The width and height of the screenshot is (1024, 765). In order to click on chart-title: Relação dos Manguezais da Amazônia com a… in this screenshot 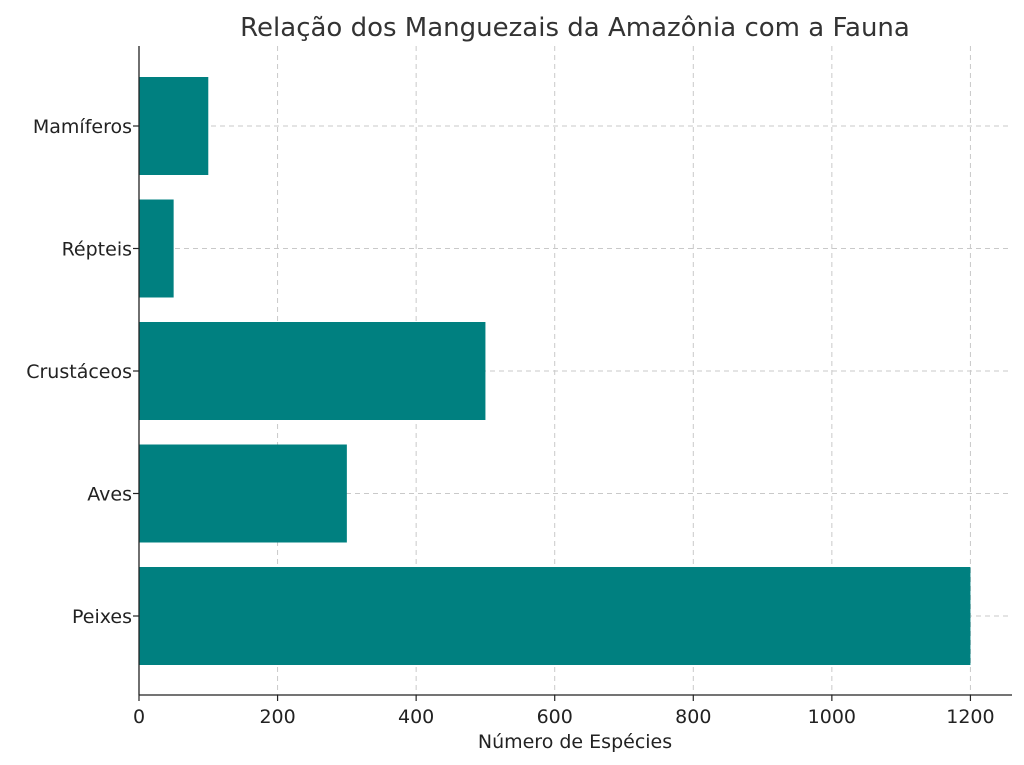, I will do `click(575, 28)`.